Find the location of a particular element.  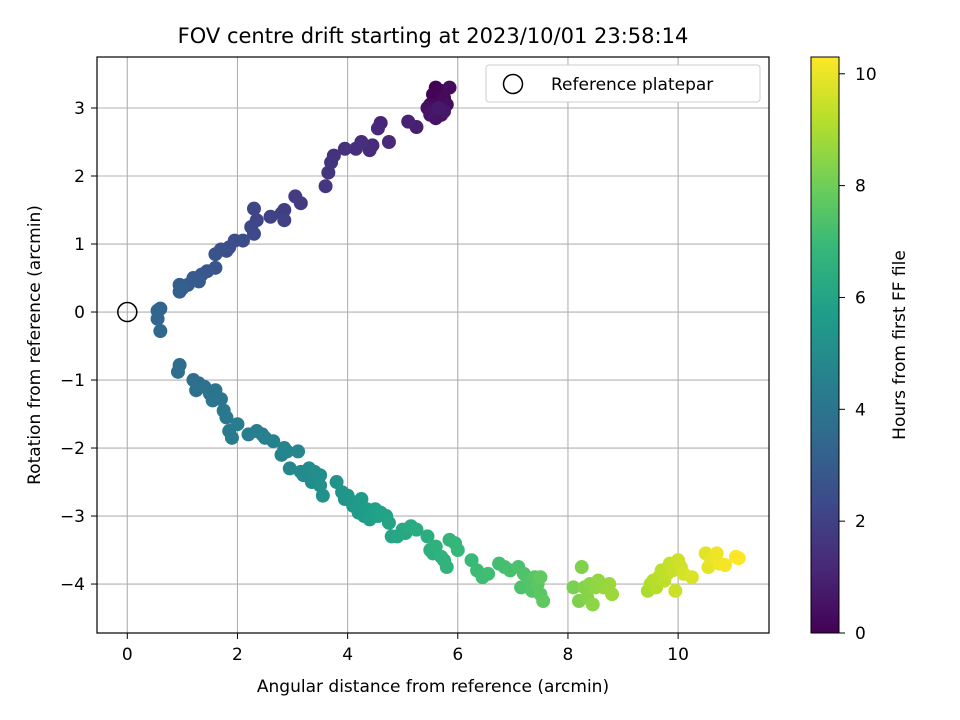

colorbar-tick-label: 2 is located at coordinates (860, 522).